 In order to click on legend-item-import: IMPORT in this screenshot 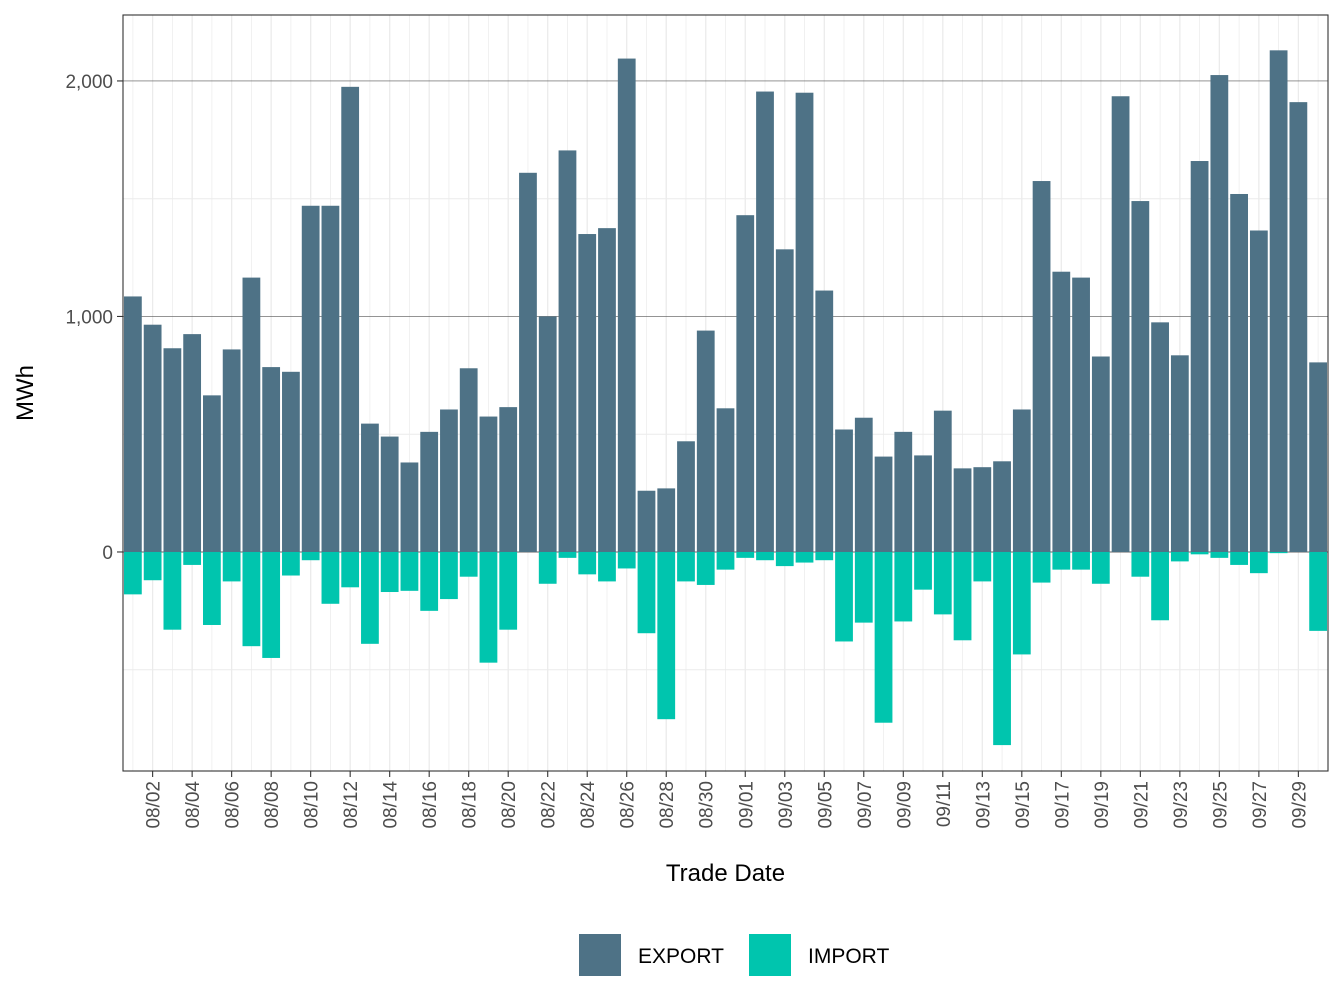, I will do `click(819, 955)`.